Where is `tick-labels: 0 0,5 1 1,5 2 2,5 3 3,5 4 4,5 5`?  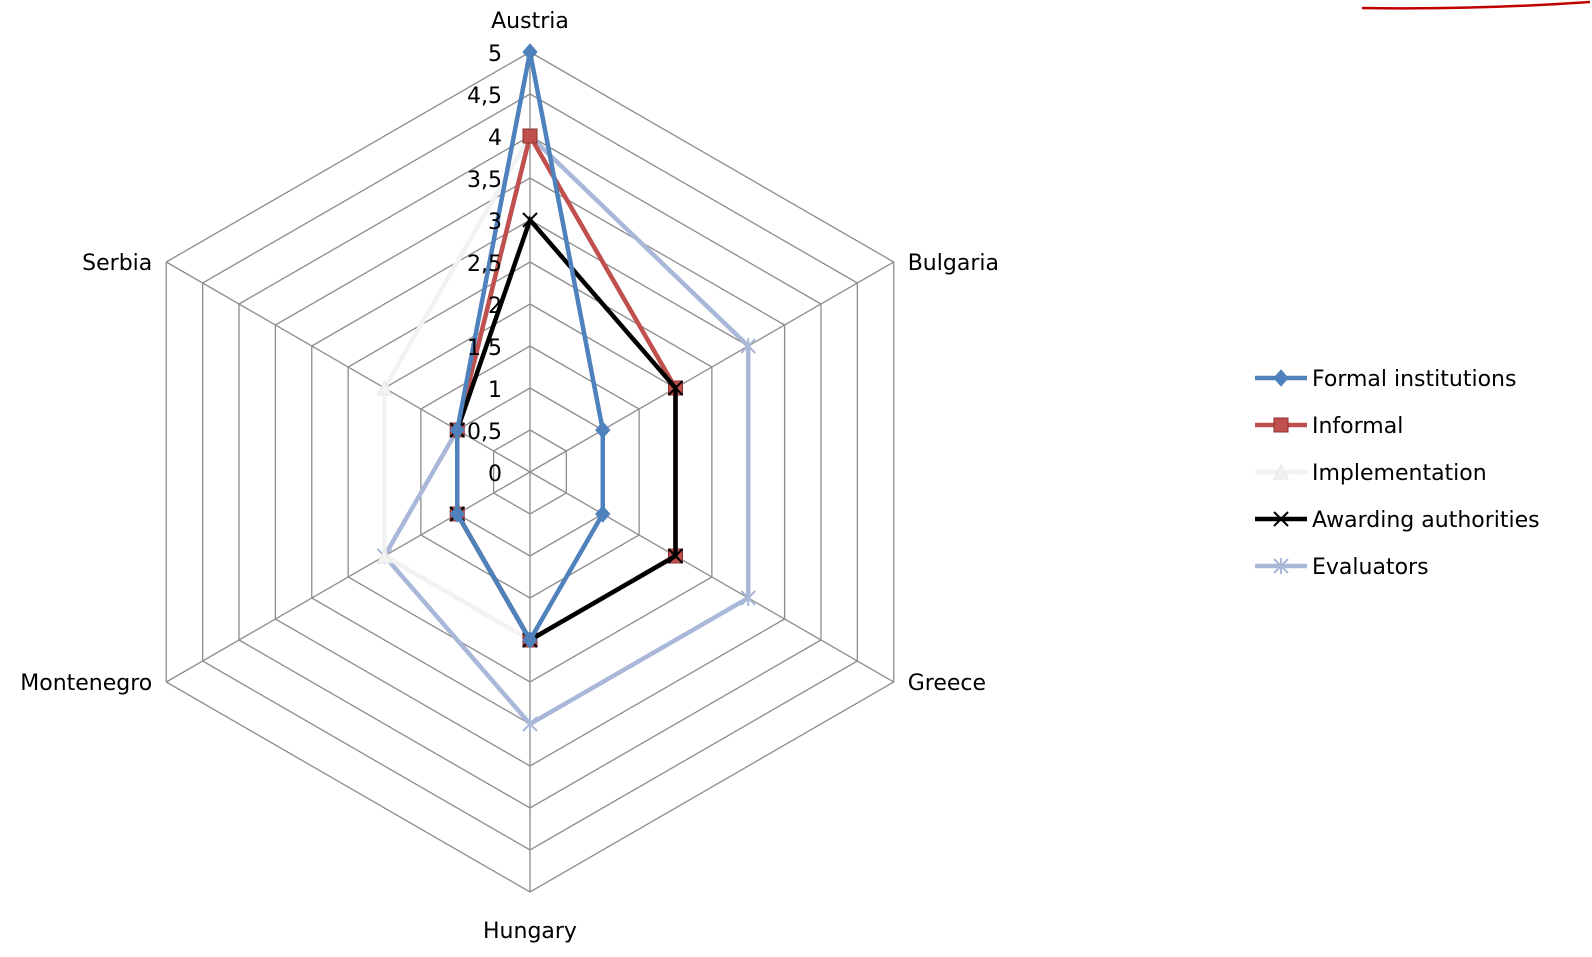 tick-labels: 0 0,5 1 1,5 2 2,5 3 3,5 4 4,5 5 is located at coordinates (484, 264).